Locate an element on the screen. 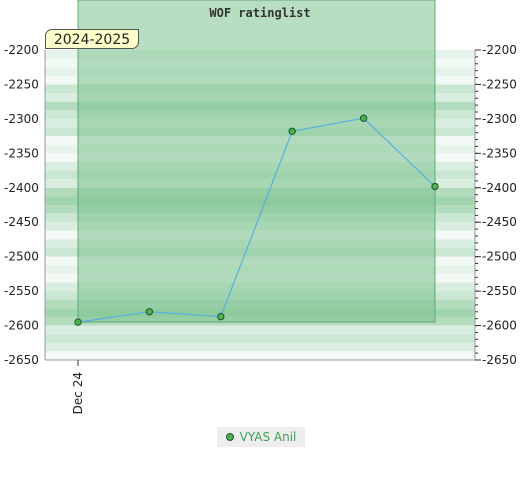 Image resolution: width=520 pixels, height=480 pixels. season-badge: 2024-2025 is located at coordinates (92, 39).